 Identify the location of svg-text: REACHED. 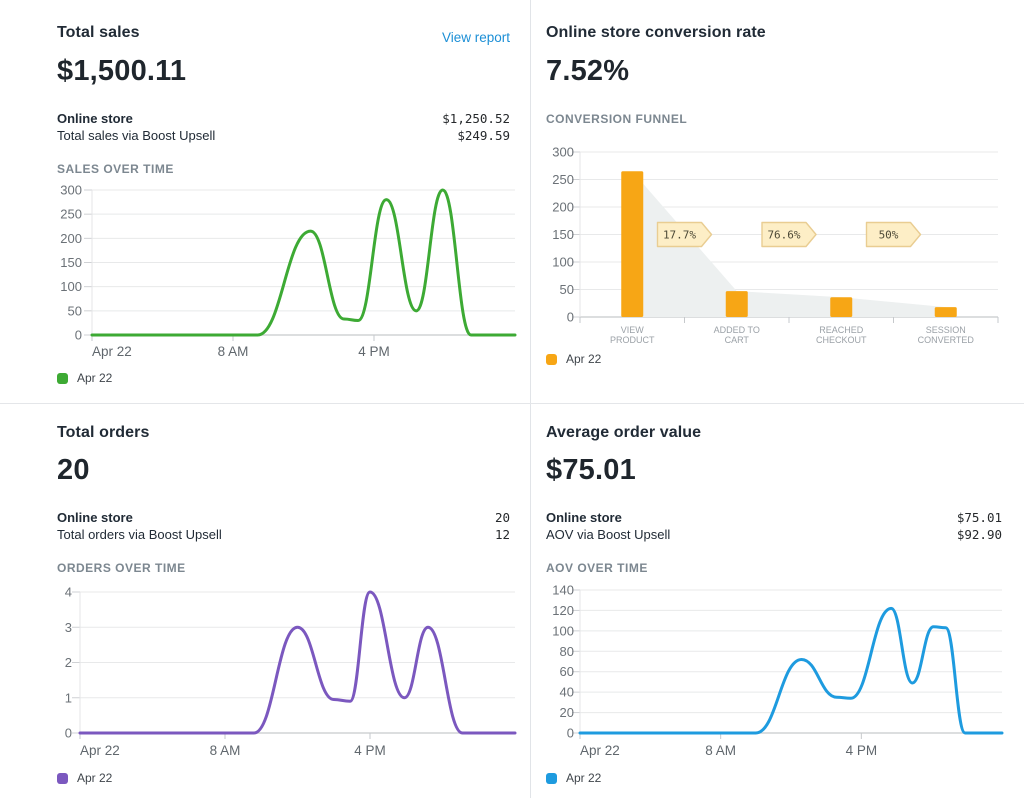
(841, 330).